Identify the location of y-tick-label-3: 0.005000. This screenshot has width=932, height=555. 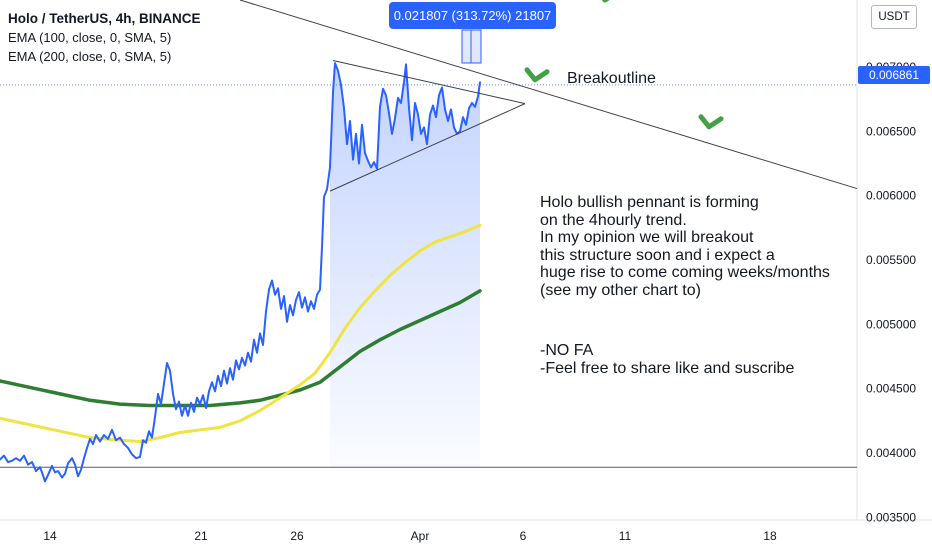
(891, 324).